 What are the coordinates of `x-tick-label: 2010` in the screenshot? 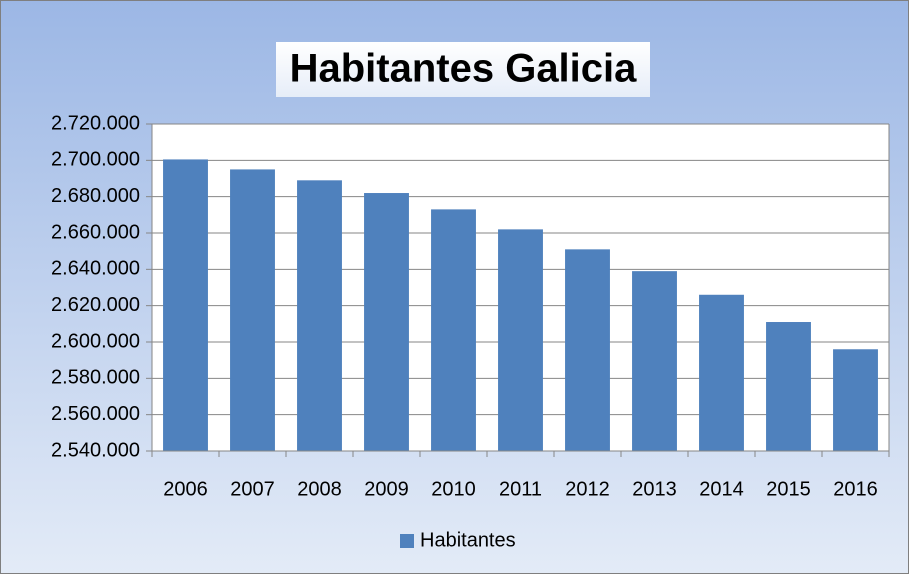 It's located at (453, 489).